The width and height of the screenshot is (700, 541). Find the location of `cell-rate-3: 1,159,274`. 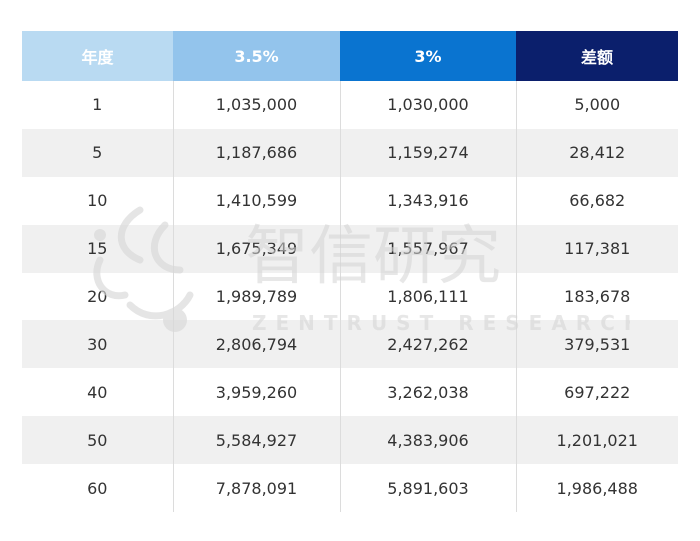

cell-rate-3: 1,159,274 is located at coordinates (428, 152).